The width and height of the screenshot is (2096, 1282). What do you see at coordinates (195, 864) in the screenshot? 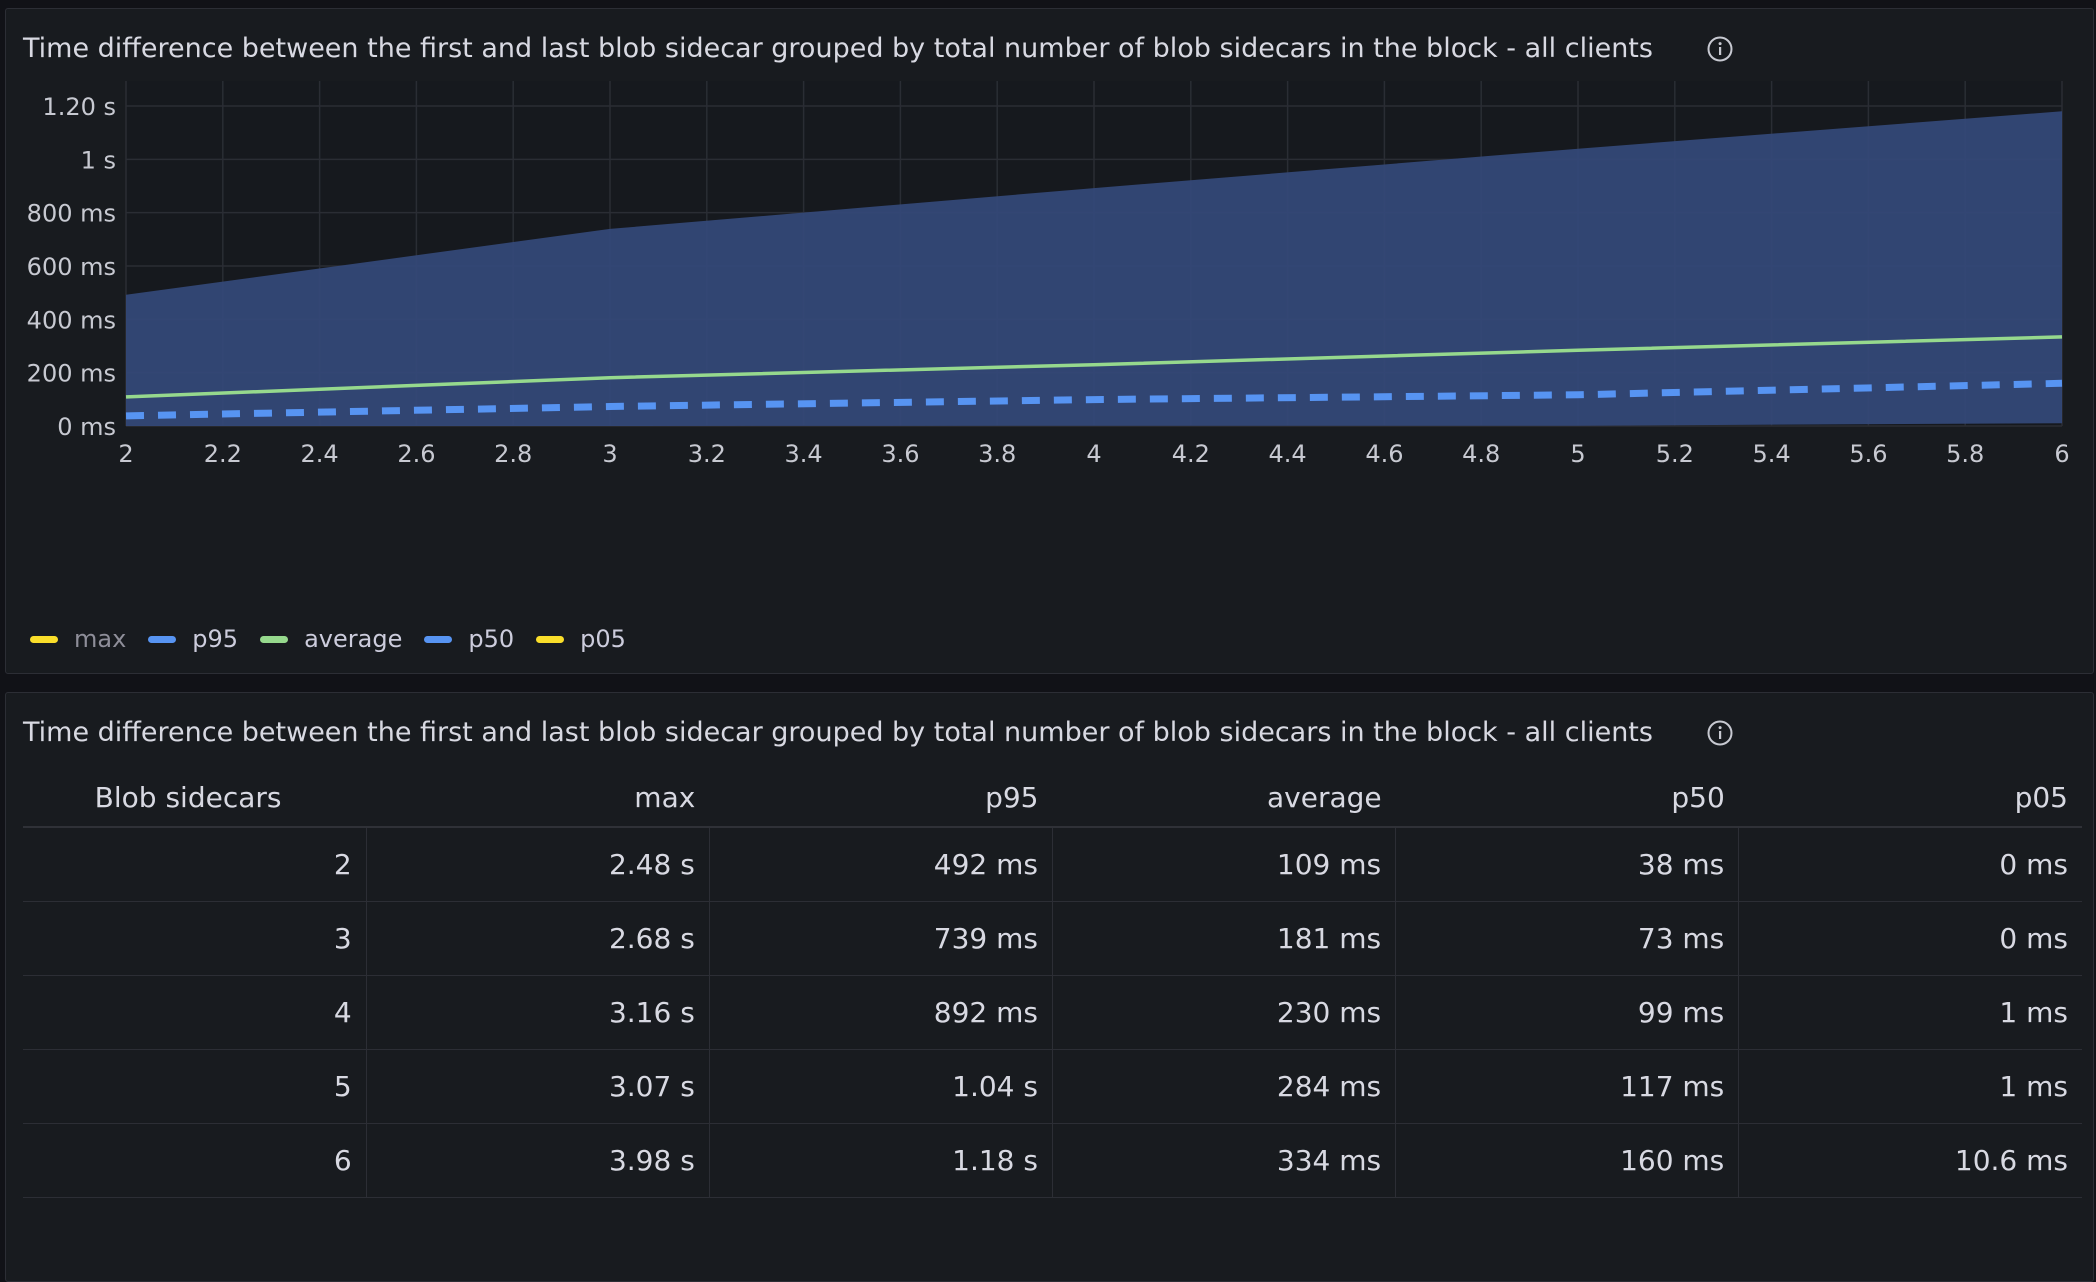
I see `table-cell: 2` at bounding box center [195, 864].